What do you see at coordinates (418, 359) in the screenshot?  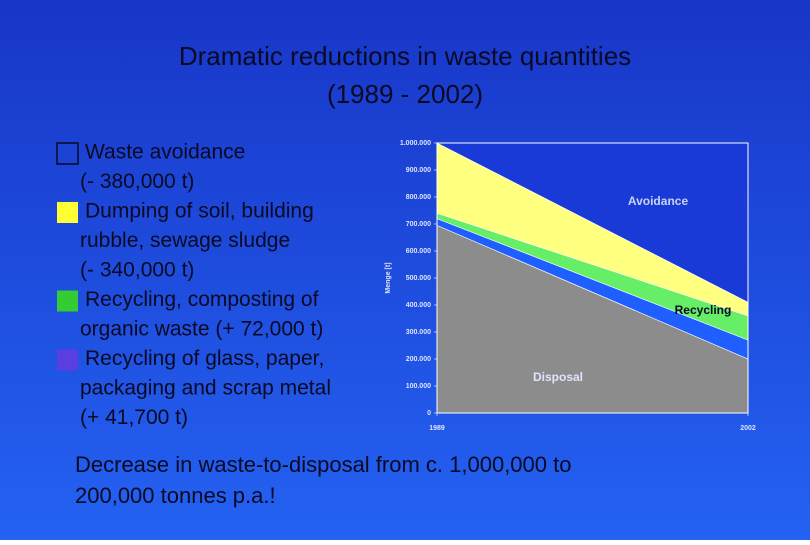 I see `y-tick-label: 200.000` at bounding box center [418, 359].